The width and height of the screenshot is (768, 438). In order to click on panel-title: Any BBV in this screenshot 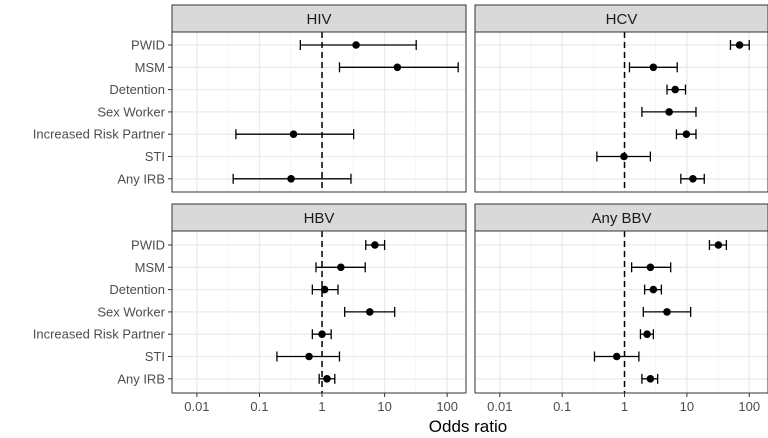, I will do `click(621, 218)`.